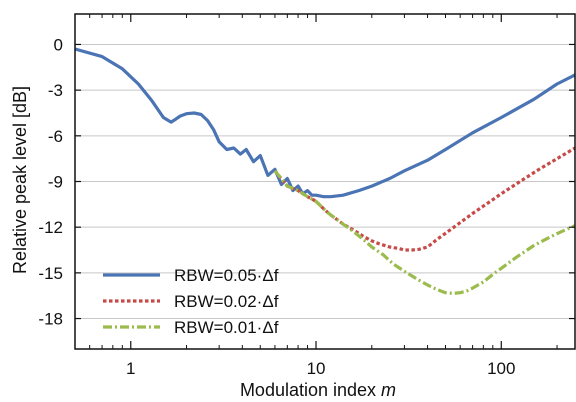 The height and width of the screenshot is (402, 576). What do you see at coordinates (130, 368) in the screenshot?
I see `x-tick-label: 1` at bounding box center [130, 368].